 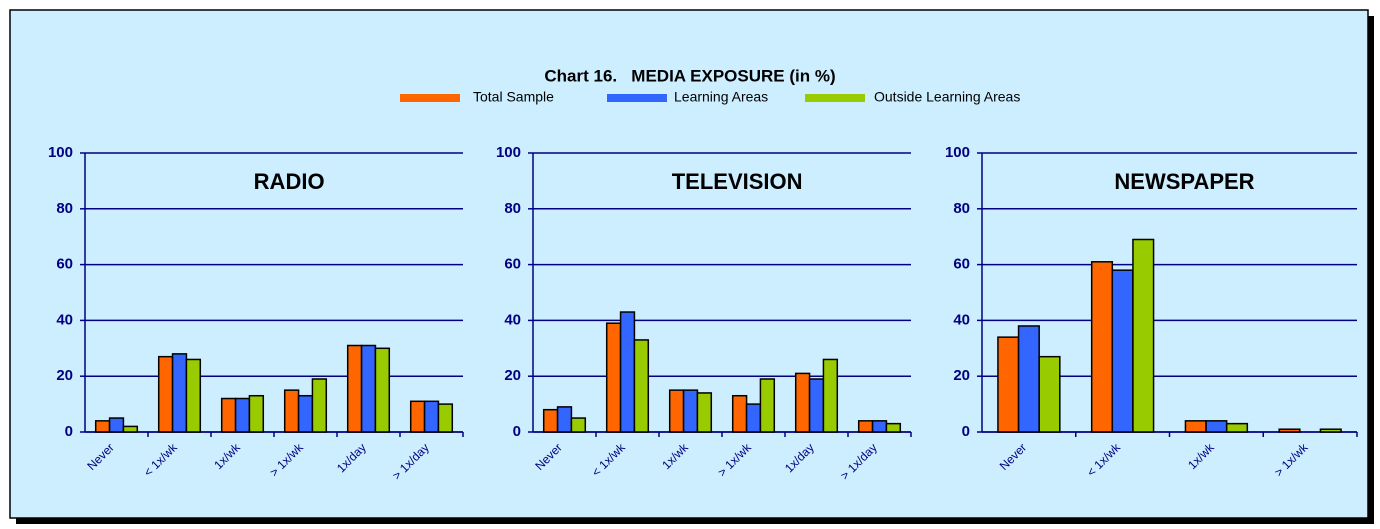 What do you see at coordinates (721, 97) in the screenshot?
I see `legend-label: Learning Areas` at bounding box center [721, 97].